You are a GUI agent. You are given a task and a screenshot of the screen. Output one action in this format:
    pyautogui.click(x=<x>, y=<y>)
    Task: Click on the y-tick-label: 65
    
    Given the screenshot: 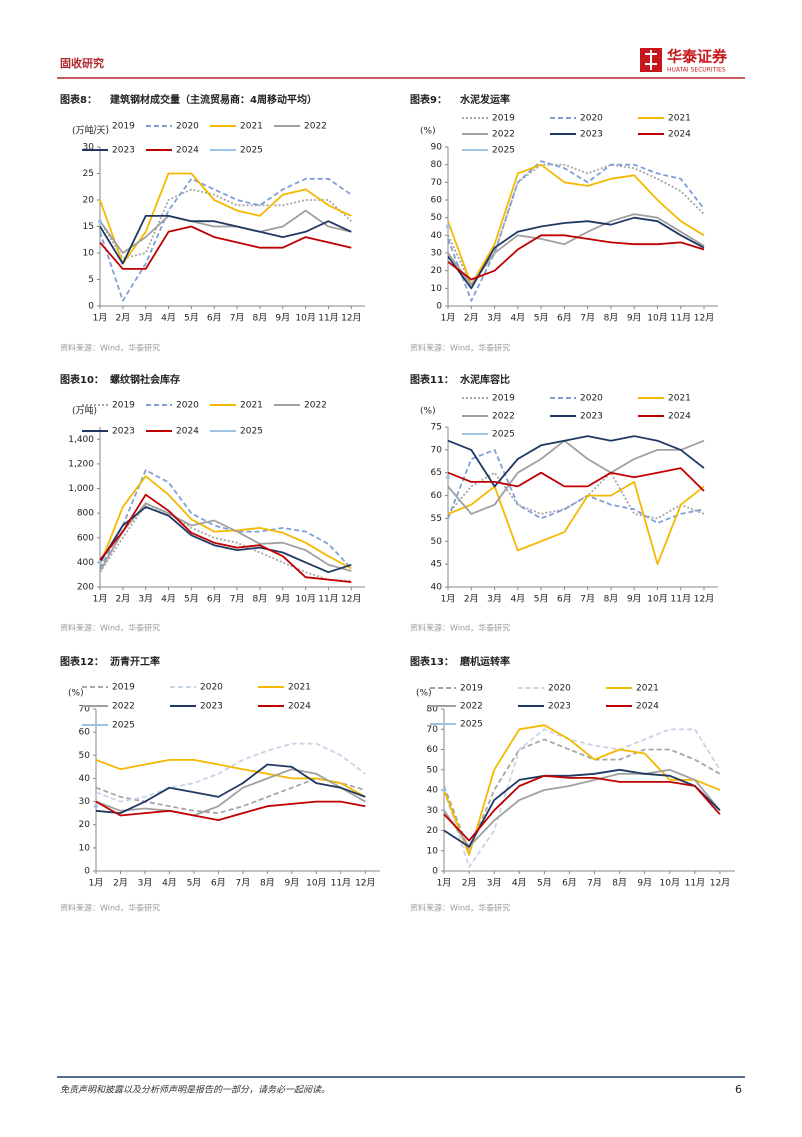 What is the action you would take?
    pyautogui.click(x=436, y=473)
    